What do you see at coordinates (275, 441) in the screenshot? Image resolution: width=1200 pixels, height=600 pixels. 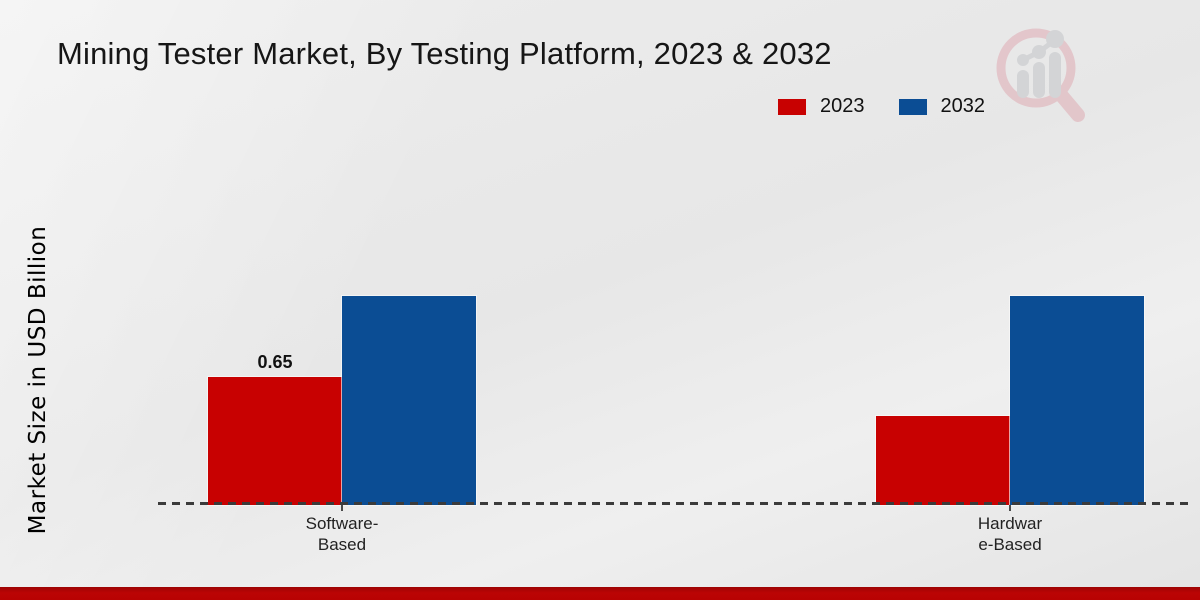 I see `bar-2023-software-based` at bounding box center [275, 441].